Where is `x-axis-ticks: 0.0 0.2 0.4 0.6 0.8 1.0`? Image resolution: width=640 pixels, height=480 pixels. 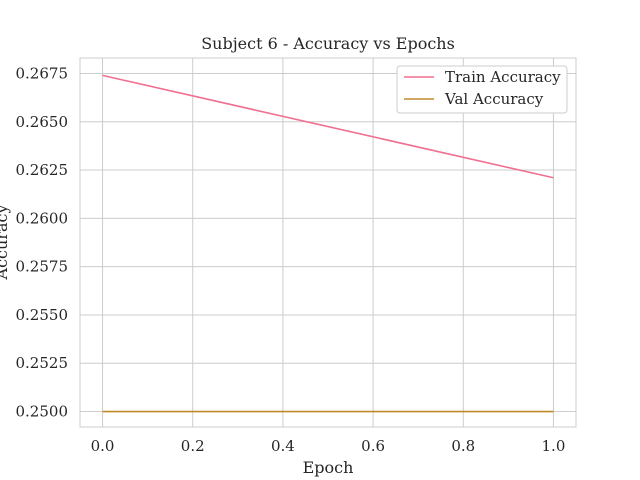
x-axis-ticks: 0.0 0.2 0.4 0.6 0.8 1.0 is located at coordinates (328, 446).